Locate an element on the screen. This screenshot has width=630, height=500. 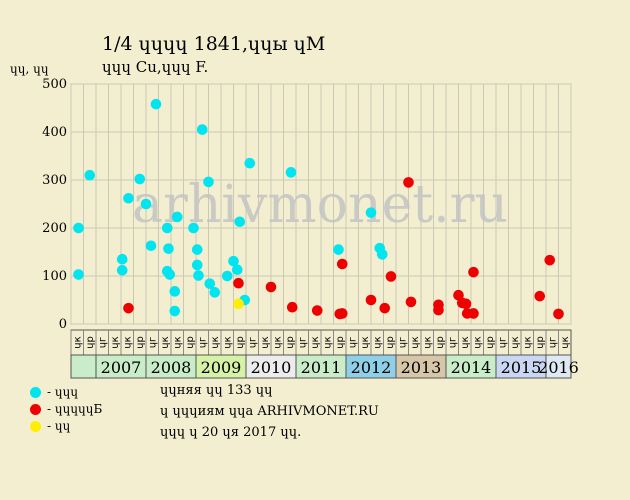
year-label: 2016 is located at coordinates (558, 367).